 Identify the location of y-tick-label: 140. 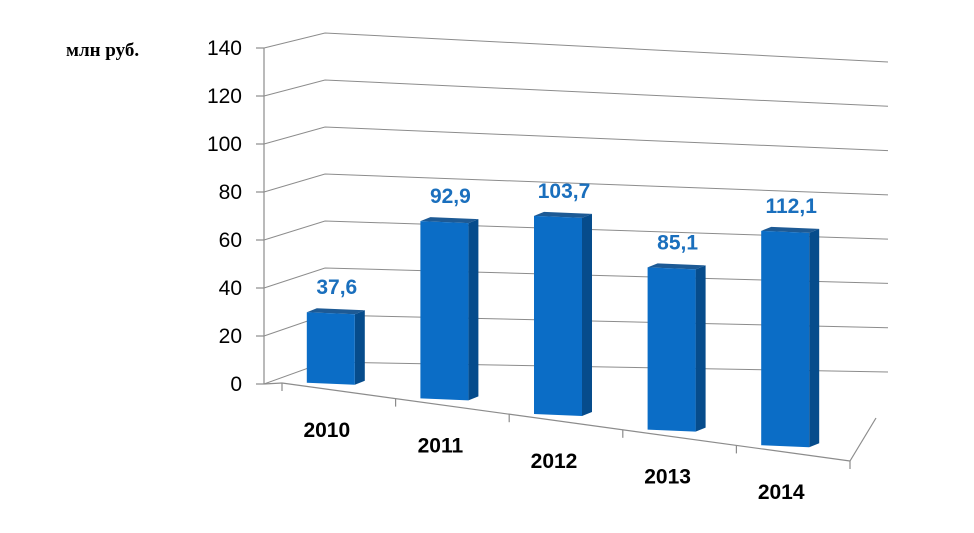
(224, 48).